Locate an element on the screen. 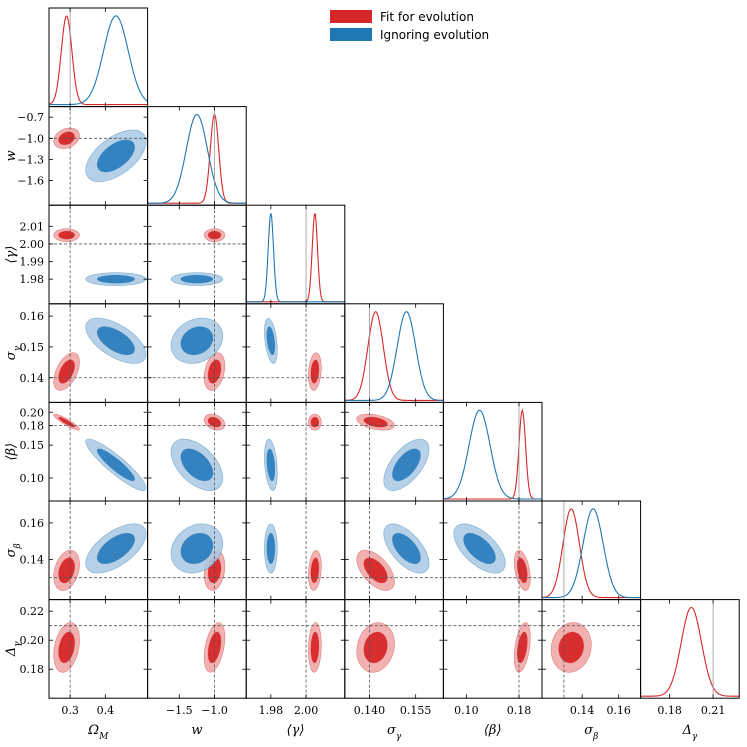 The height and width of the screenshot is (747, 747). panel-w-vs-delta_gamma is located at coordinates (197, 649).